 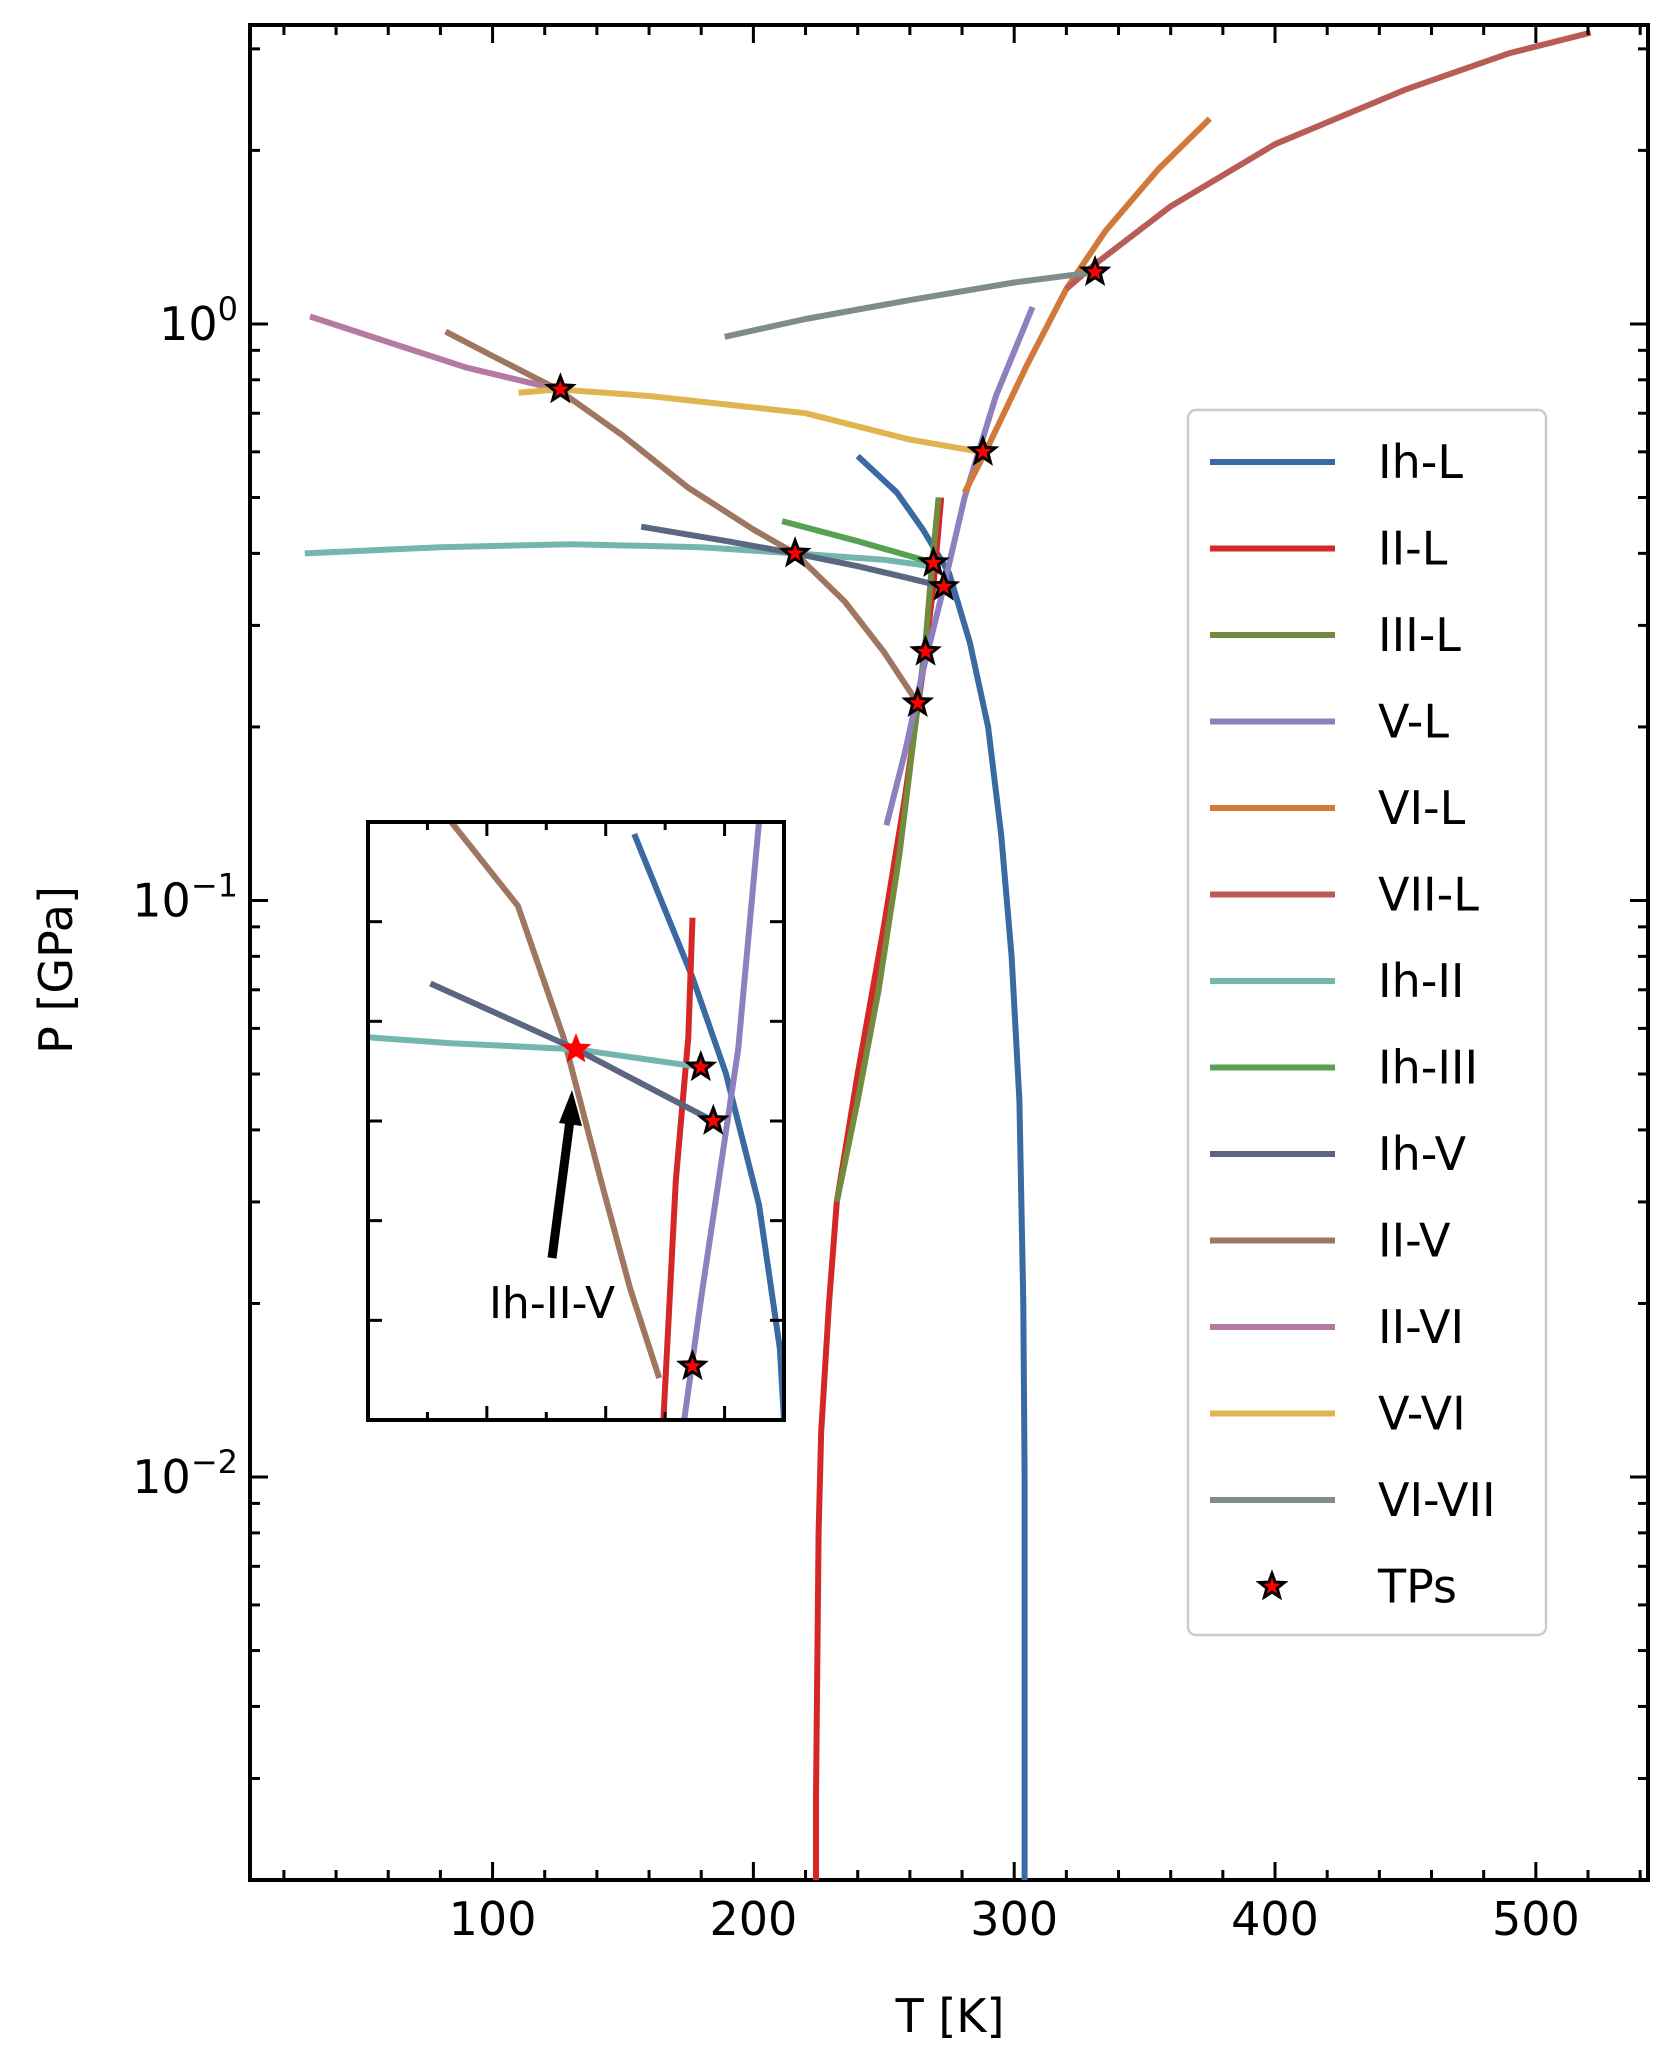 What do you see at coordinates (910, 304) in the screenshot?
I see `series-line-VI-VII` at bounding box center [910, 304].